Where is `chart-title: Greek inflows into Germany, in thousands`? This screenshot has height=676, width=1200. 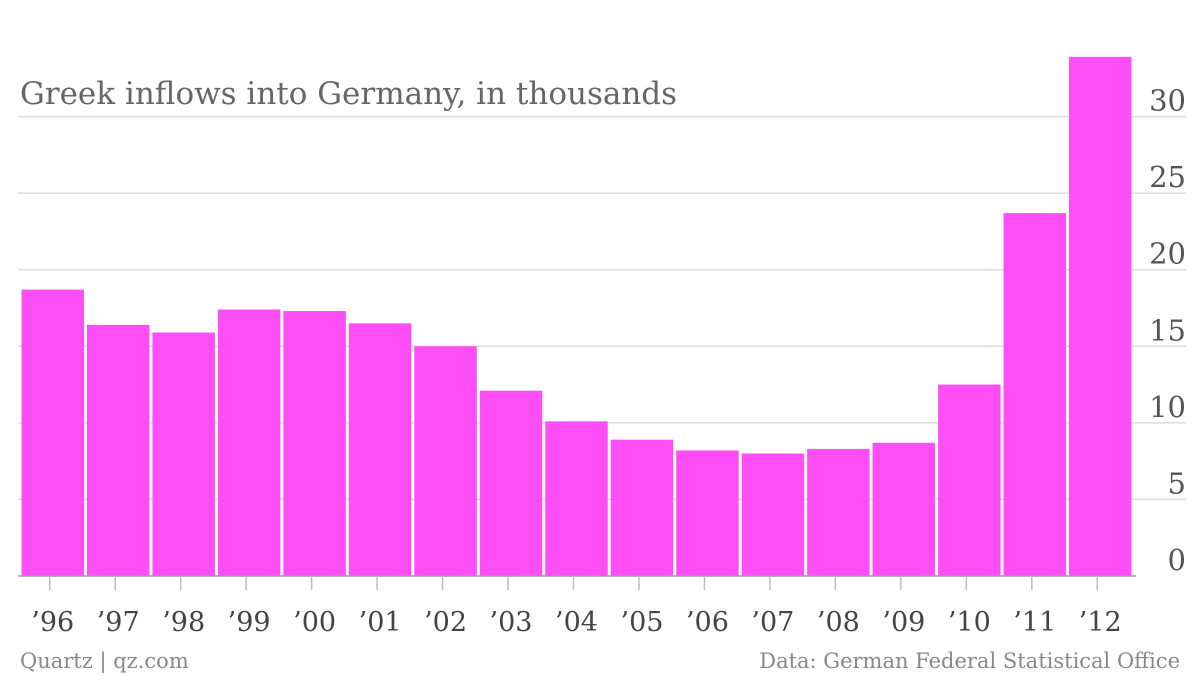 chart-title: Greek inflows into Germany, in thousands is located at coordinates (348, 94).